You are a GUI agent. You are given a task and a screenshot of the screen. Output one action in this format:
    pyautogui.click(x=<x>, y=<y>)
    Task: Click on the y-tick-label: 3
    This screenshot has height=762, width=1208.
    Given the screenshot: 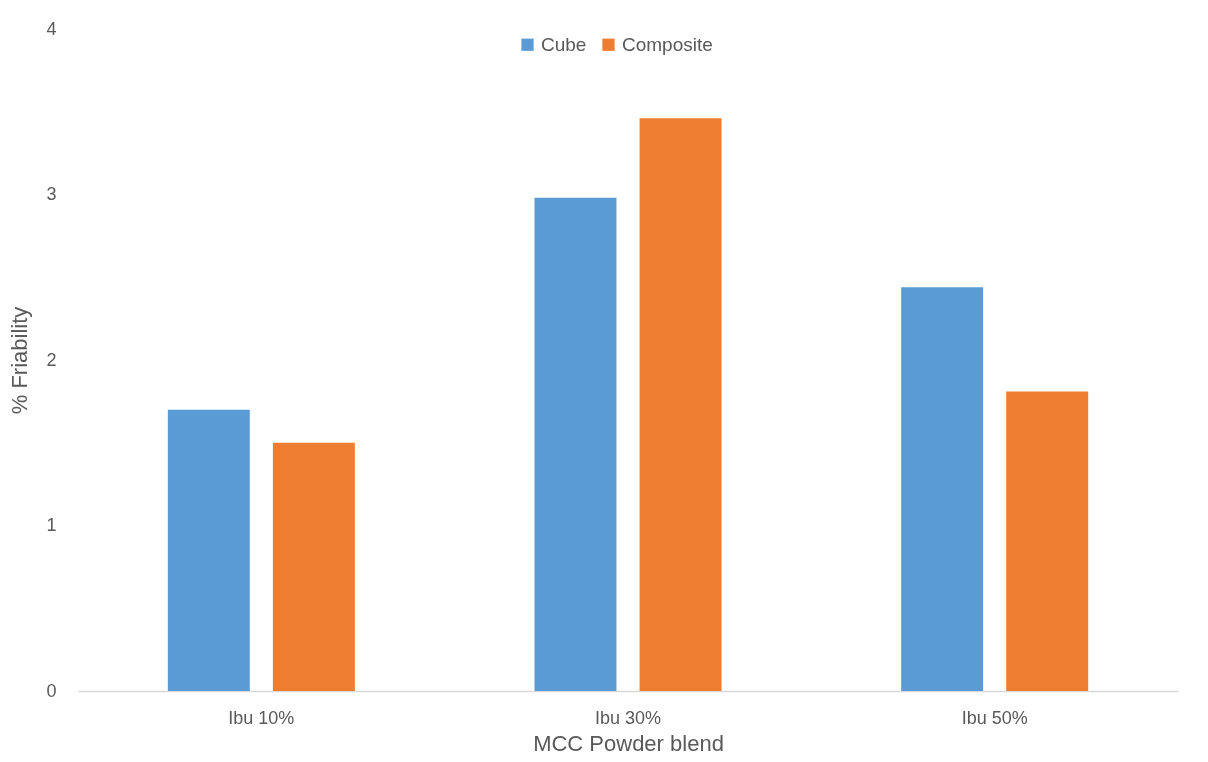 What is the action you would take?
    pyautogui.click(x=51, y=194)
    